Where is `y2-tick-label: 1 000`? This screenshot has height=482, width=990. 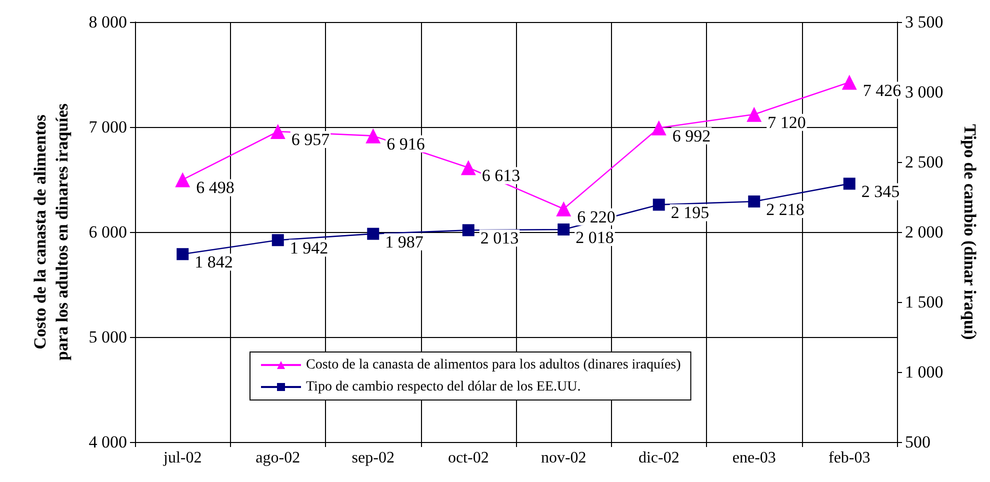 y2-tick-label: 1 000 is located at coordinates (924, 372).